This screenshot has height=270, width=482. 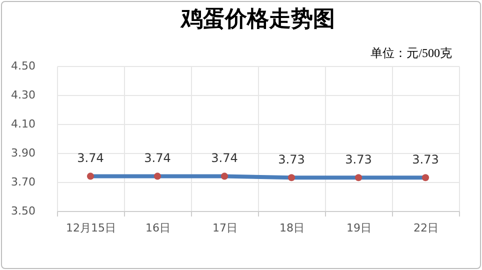 I want to click on y-tick-label: 4.10, so click(x=23, y=124).